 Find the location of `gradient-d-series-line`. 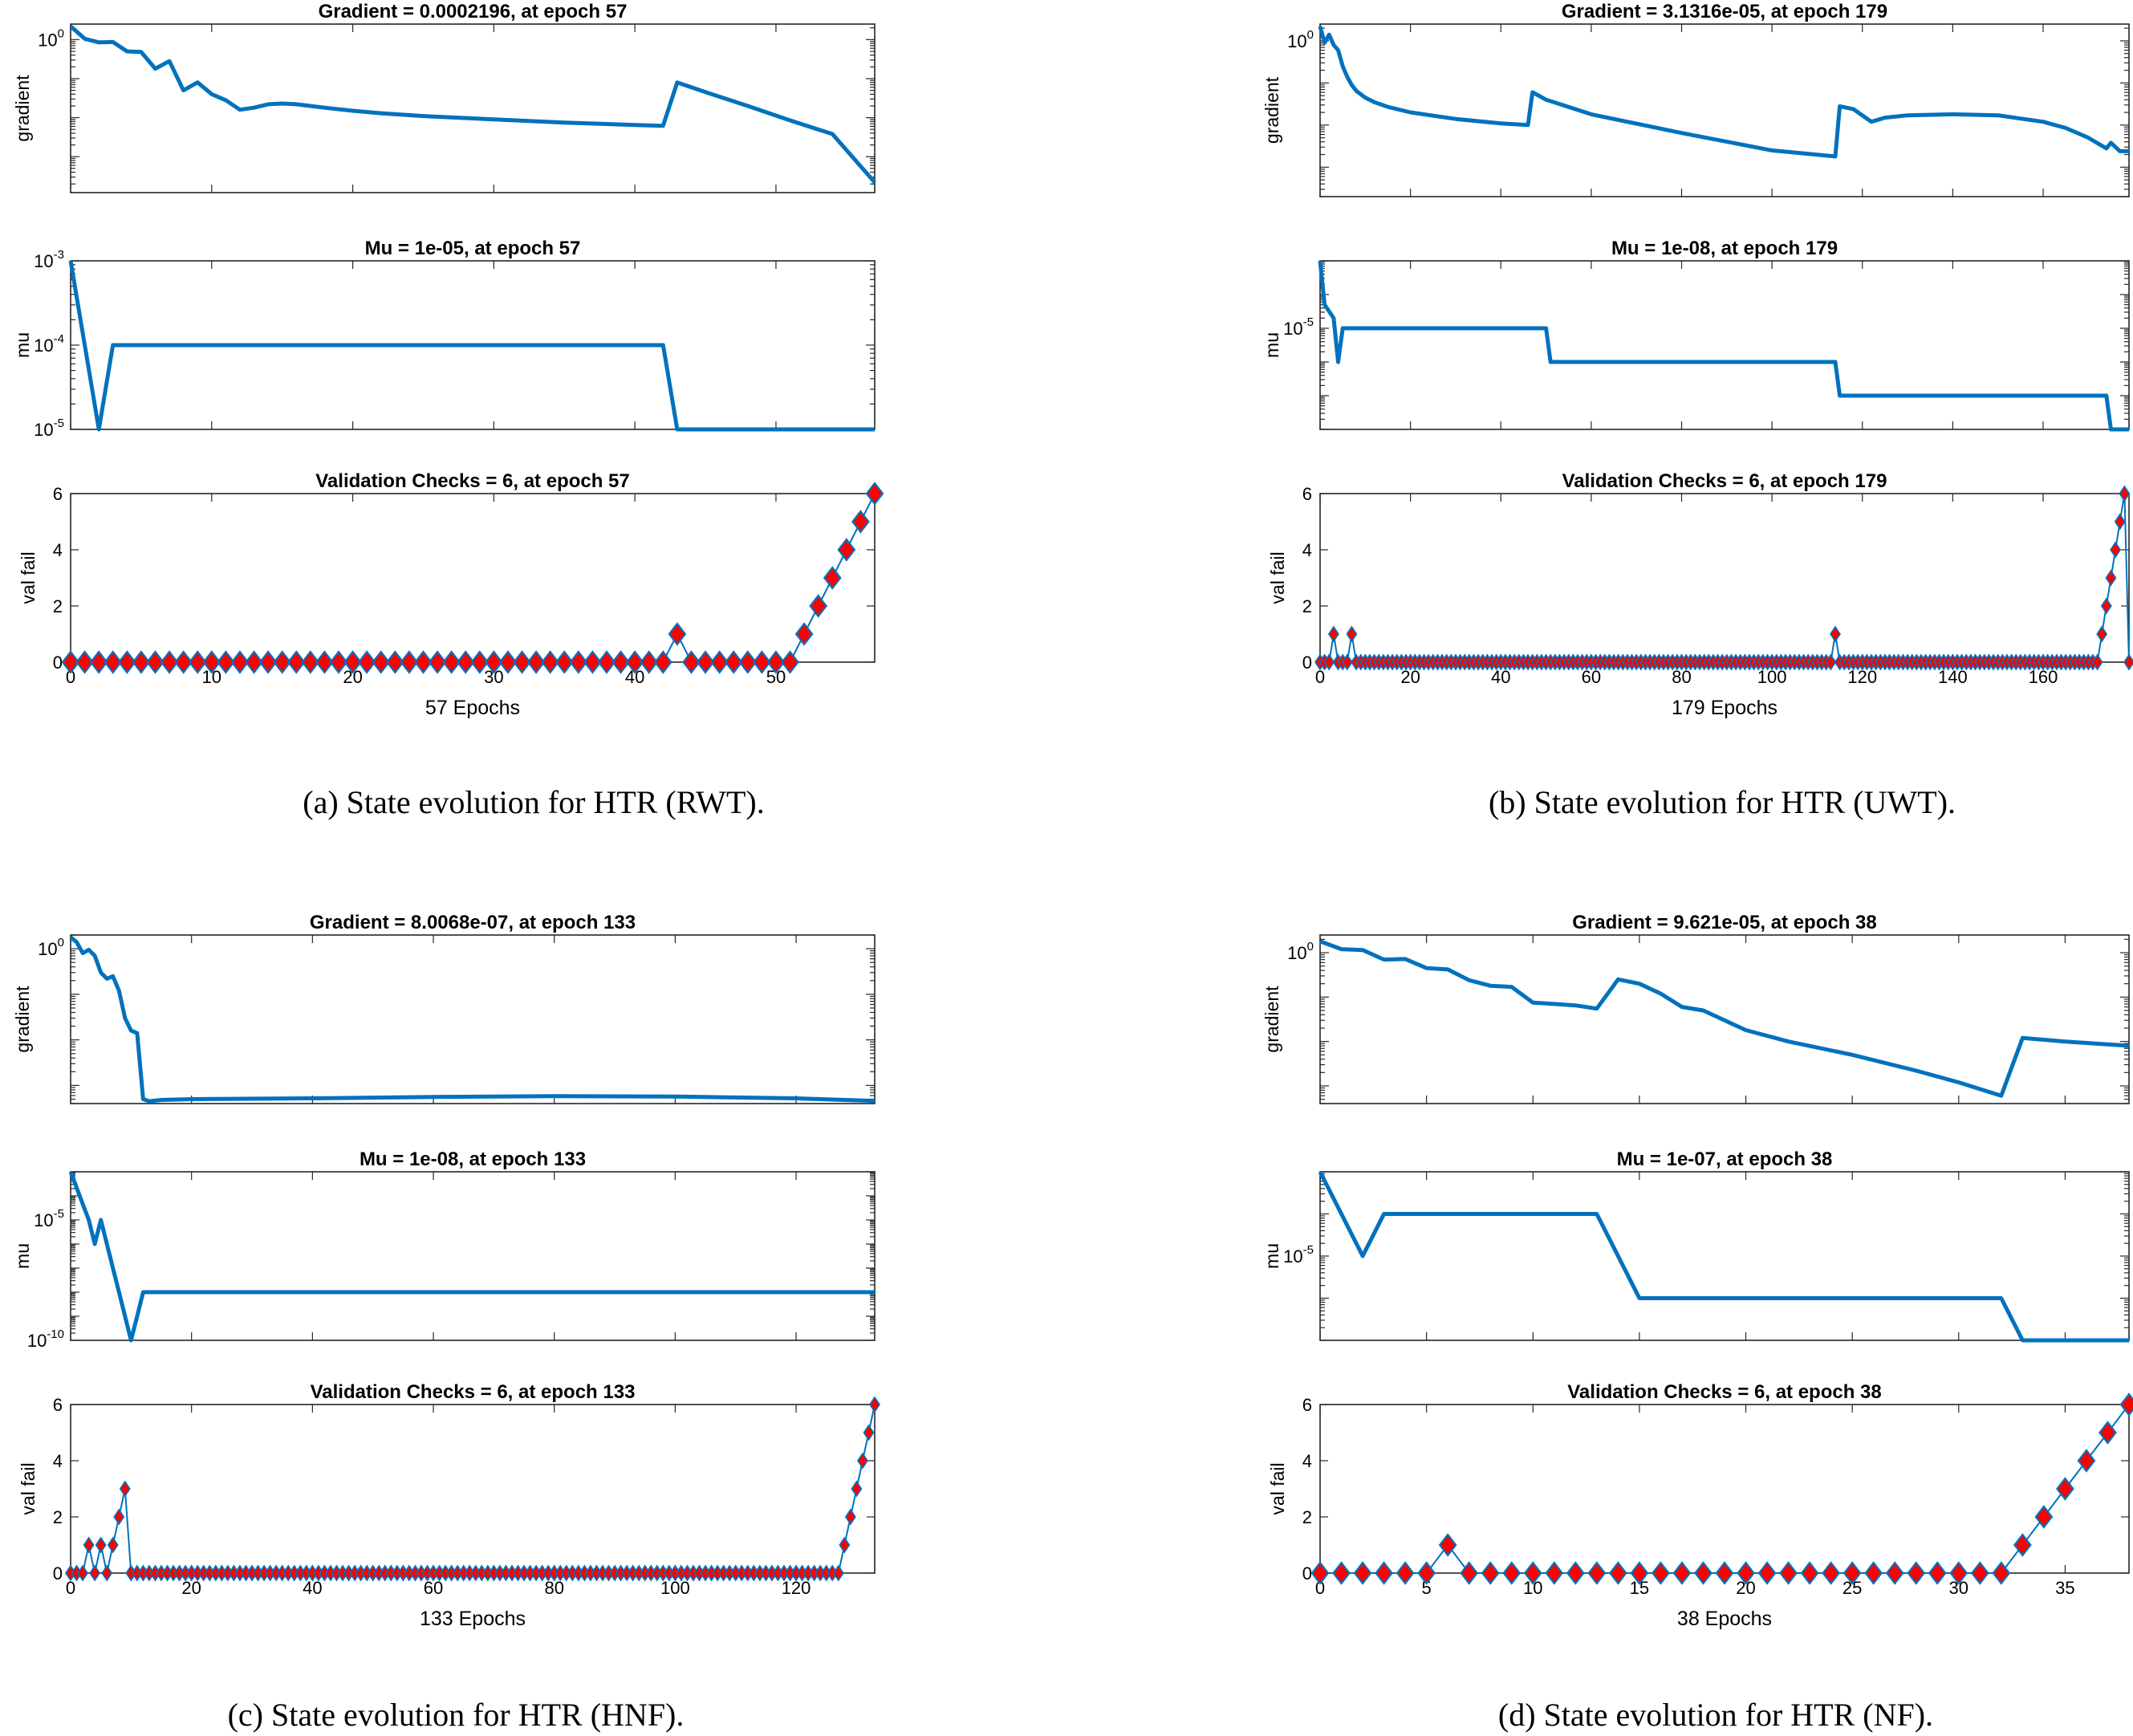

gradient-d-series-line is located at coordinates (1724, 1018).